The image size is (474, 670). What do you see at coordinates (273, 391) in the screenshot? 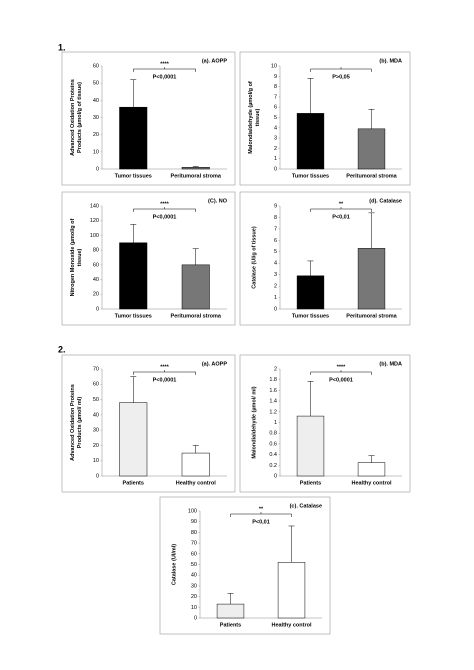
I see `y-tick-label: 1.6` at bounding box center [273, 391].